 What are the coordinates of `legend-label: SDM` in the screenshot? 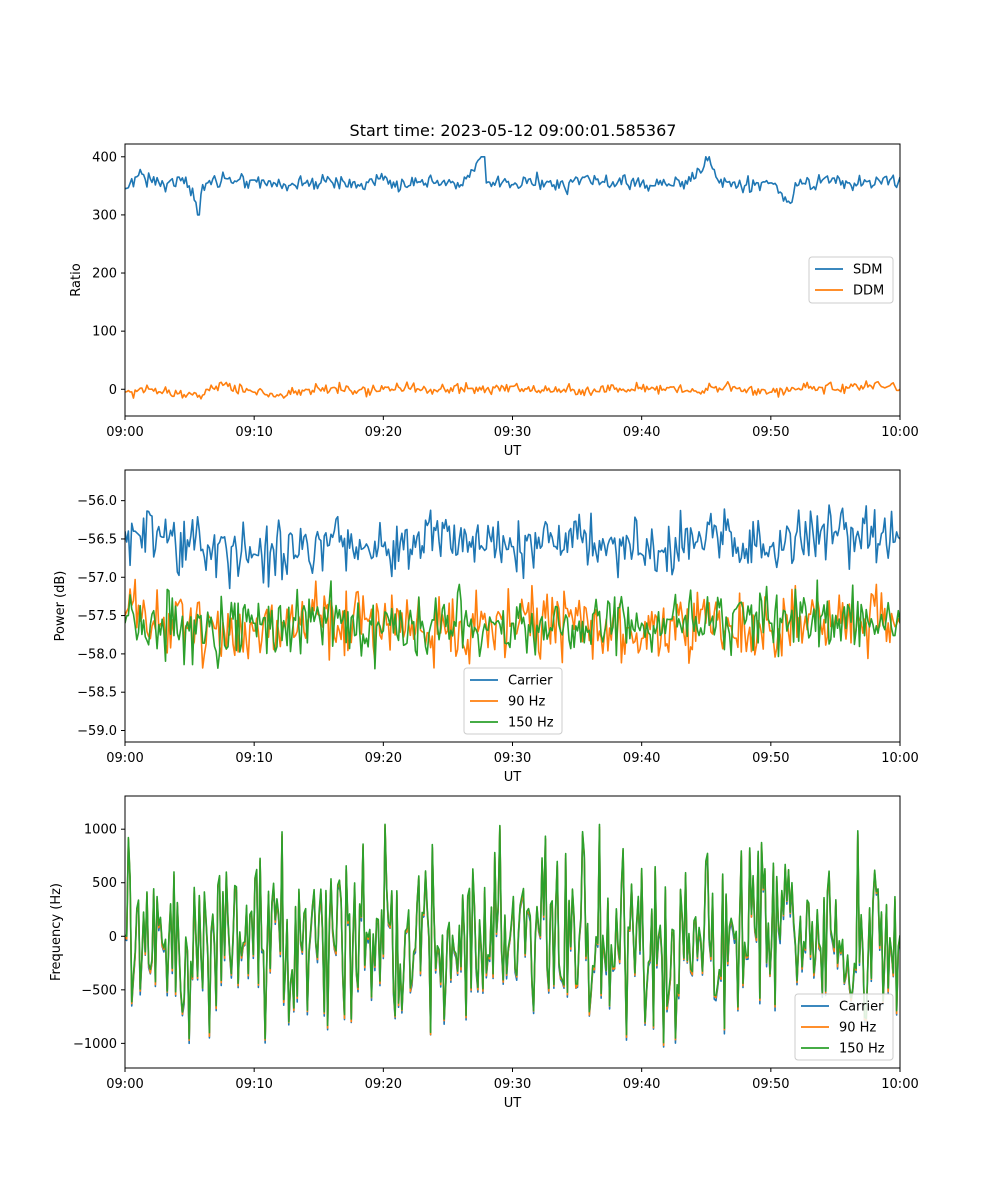 It's located at (867, 270).